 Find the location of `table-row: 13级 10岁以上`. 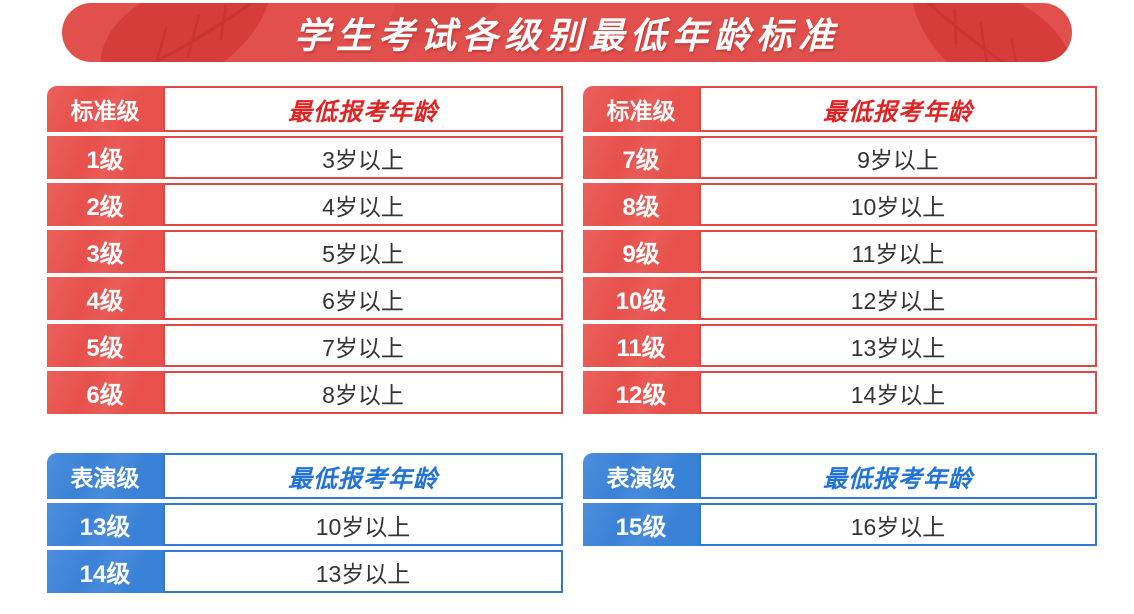

table-row: 13级 10岁以上 is located at coordinates (305, 524).